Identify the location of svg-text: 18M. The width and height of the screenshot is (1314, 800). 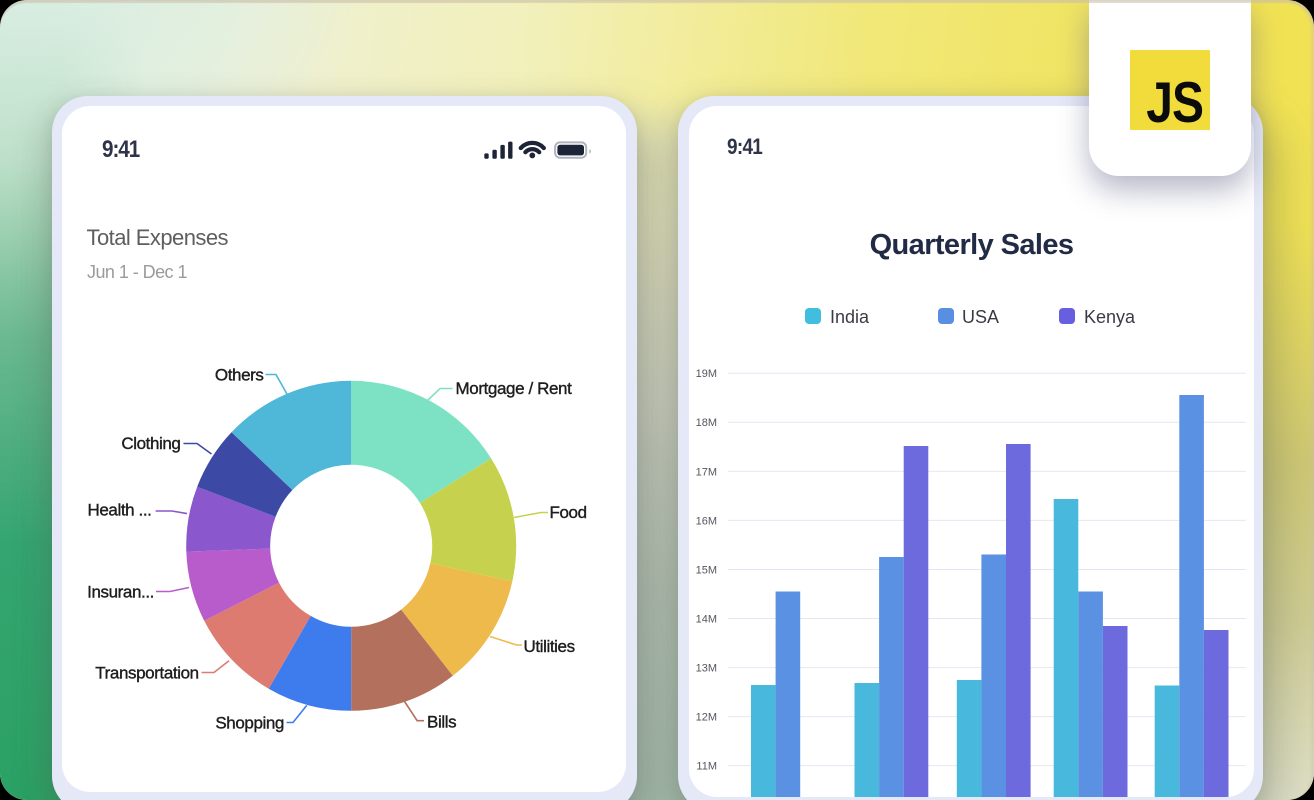
(706, 423).